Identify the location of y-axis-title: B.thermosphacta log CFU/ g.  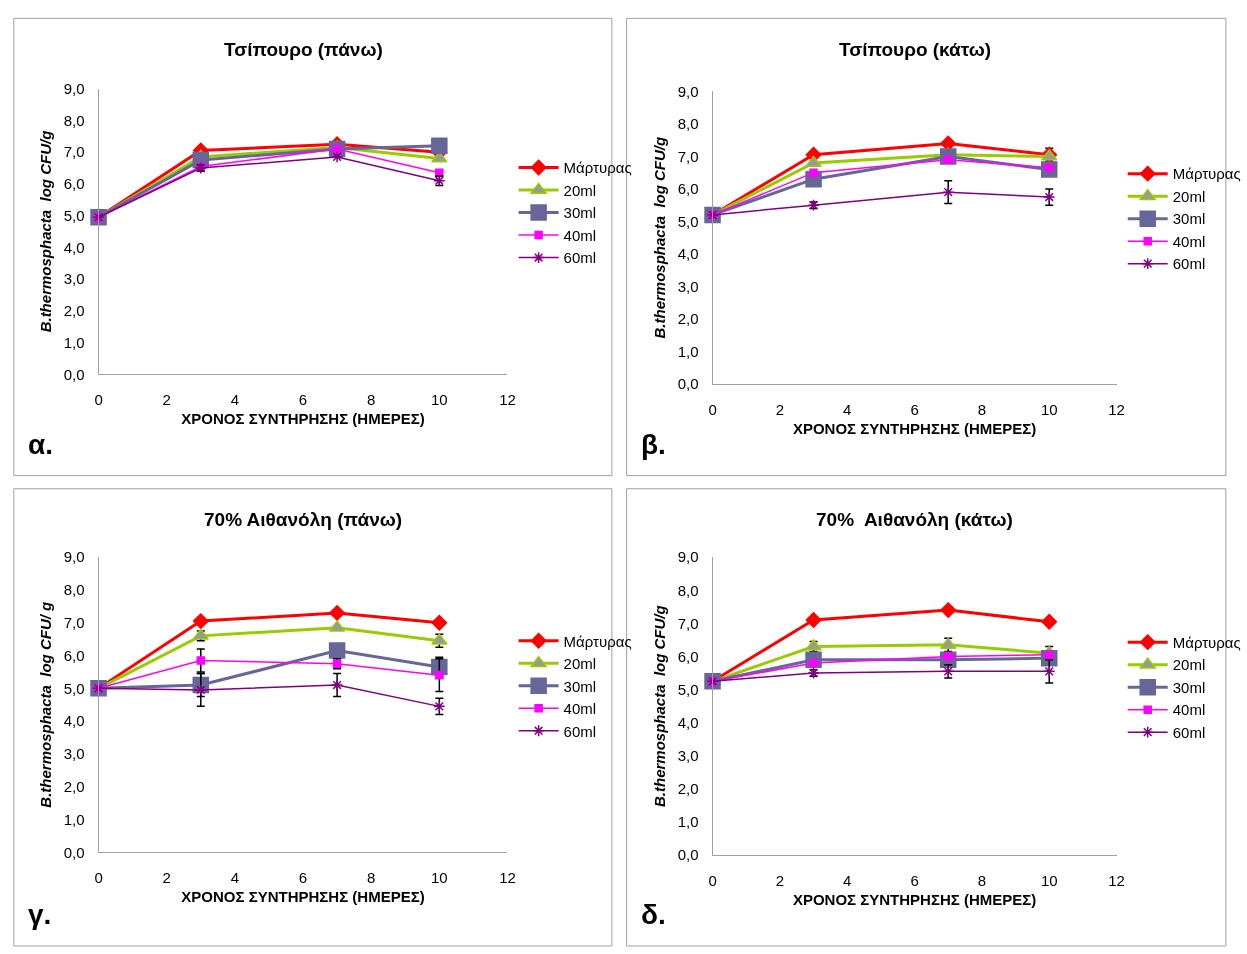
(45, 704).